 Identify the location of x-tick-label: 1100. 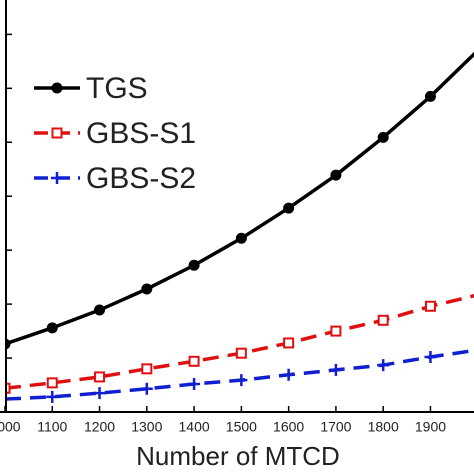
(52, 427).